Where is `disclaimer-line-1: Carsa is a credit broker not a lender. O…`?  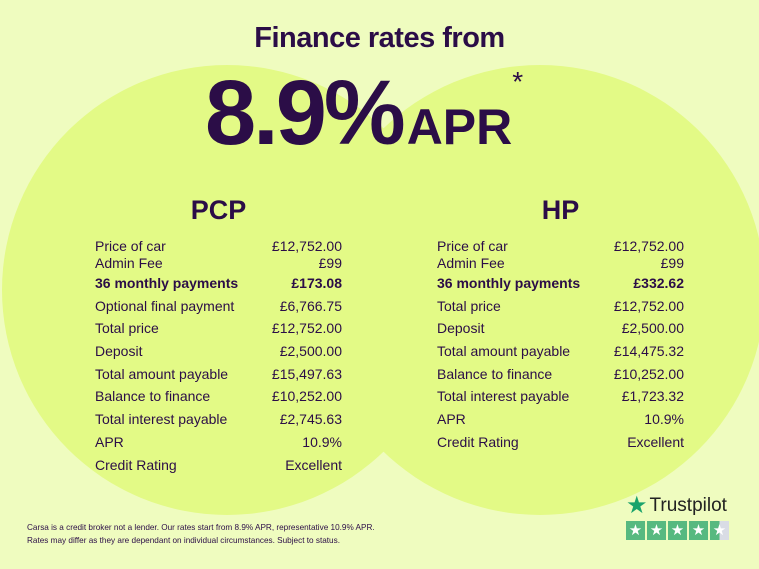 disclaimer-line-1: Carsa is a credit broker not a lender. O… is located at coordinates (201, 527).